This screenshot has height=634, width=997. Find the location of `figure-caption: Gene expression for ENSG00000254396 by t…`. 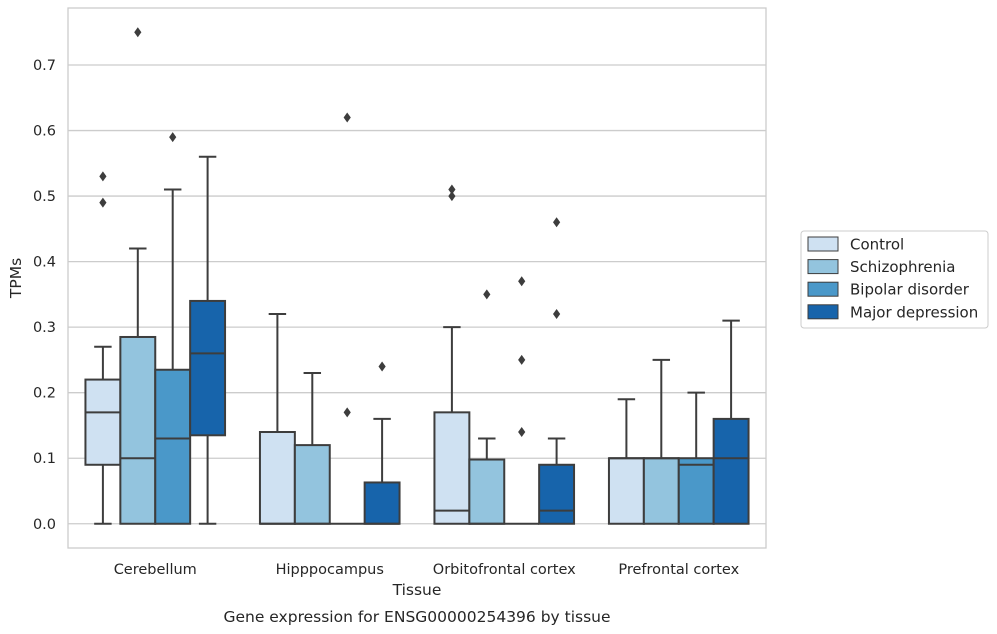

figure-caption: Gene expression for ENSG00000254396 by t… is located at coordinates (416, 617).